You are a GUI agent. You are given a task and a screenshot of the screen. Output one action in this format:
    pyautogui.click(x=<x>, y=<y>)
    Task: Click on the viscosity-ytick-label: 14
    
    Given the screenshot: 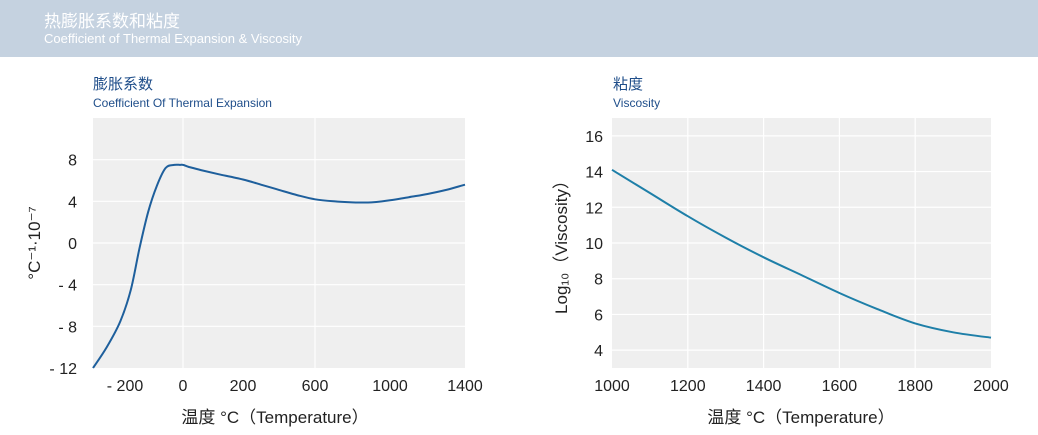 What is the action you would take?
    pyautogui.click(x=594, y=173)
    